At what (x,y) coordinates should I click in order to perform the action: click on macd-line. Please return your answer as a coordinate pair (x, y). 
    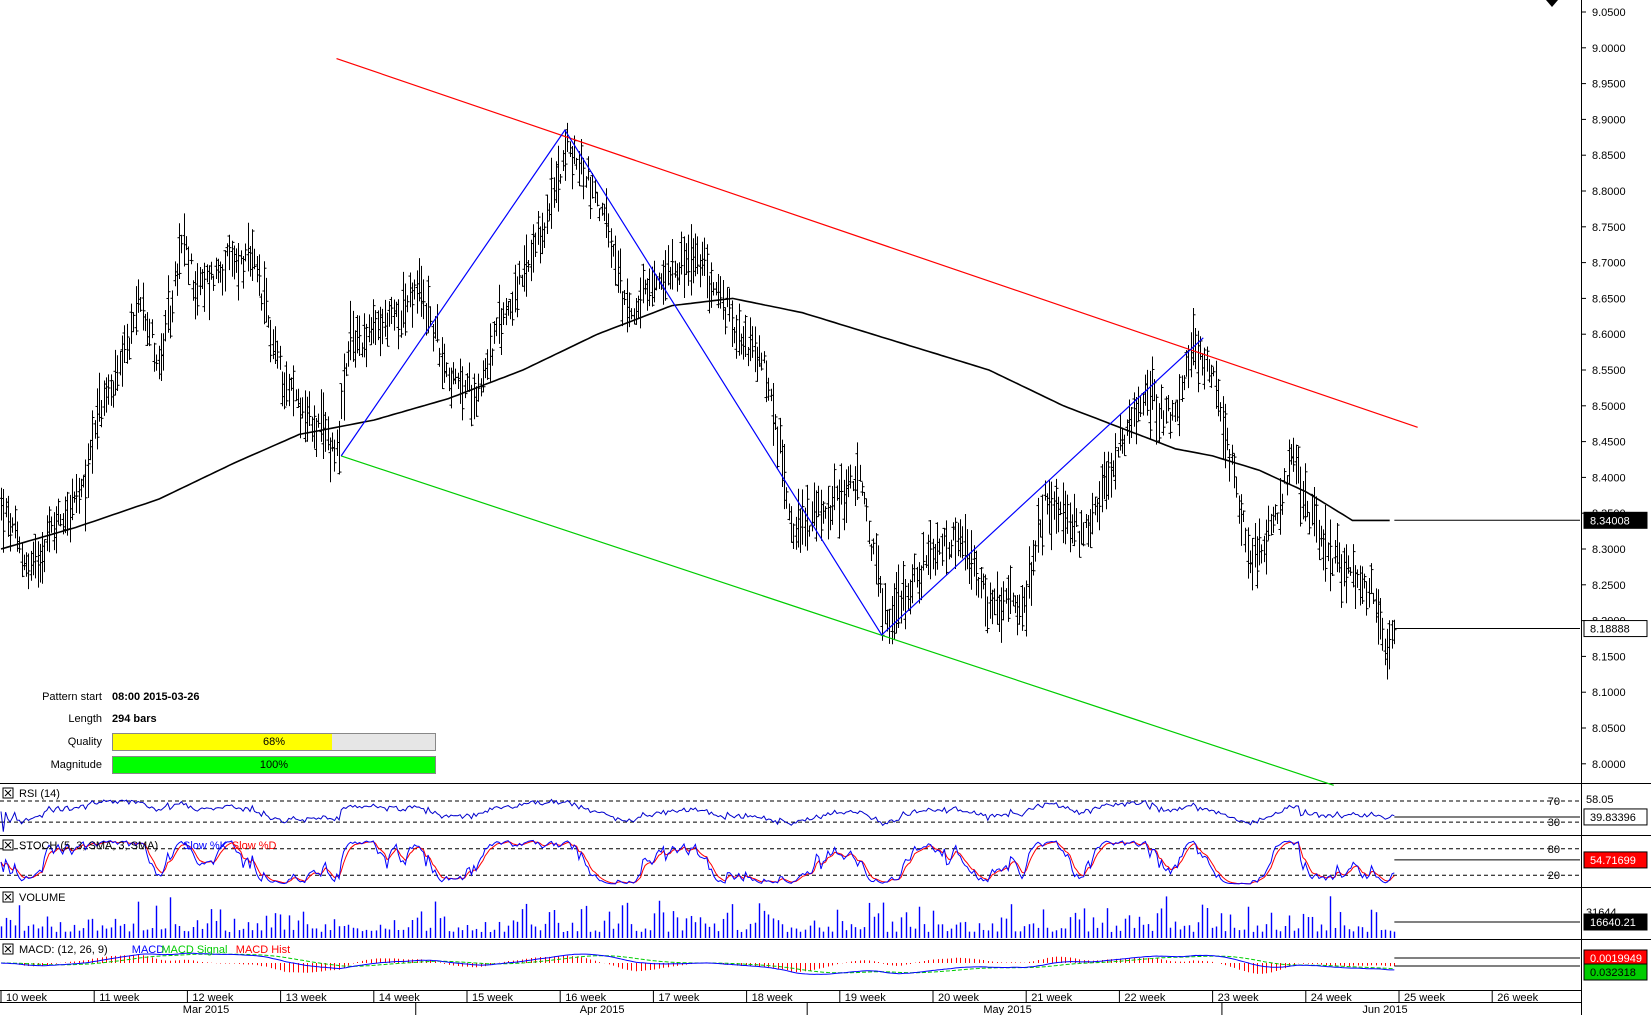
    Looking at the image, I should click on (697, 963).